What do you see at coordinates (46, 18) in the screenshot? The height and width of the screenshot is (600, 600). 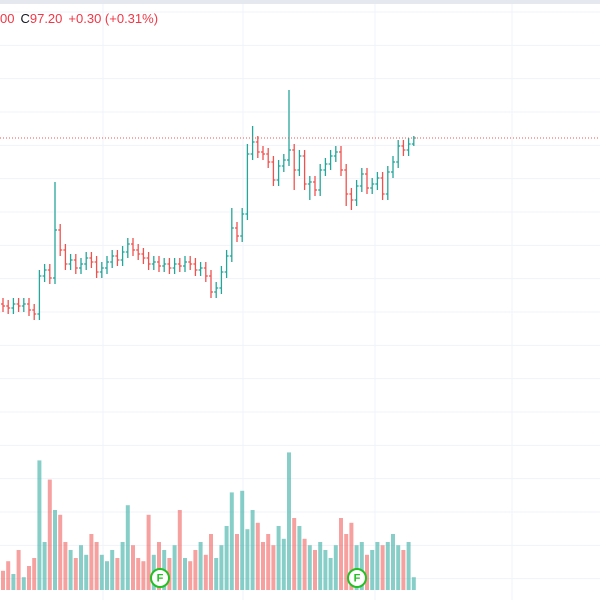 I see `close-value: 97.20` at bounding box center [46, 18].